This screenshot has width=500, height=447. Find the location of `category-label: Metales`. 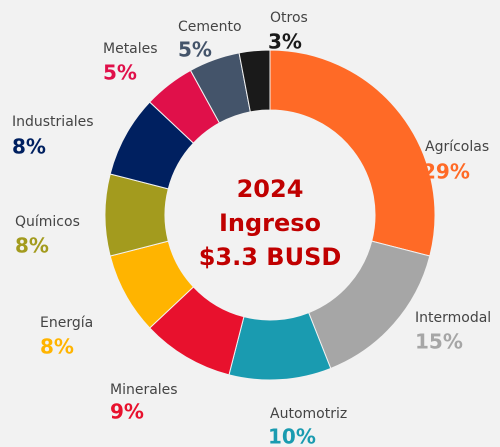

category-label: Metales is located at coordinates (130, 49).